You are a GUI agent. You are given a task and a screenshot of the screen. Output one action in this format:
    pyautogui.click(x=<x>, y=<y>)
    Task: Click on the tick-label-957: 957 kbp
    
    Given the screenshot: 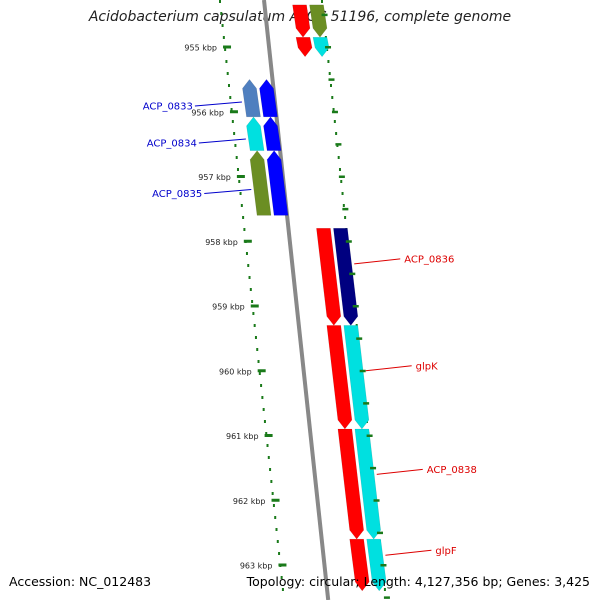 What is the action you would take?
    pyautogui.click(x=214, y=177)
    